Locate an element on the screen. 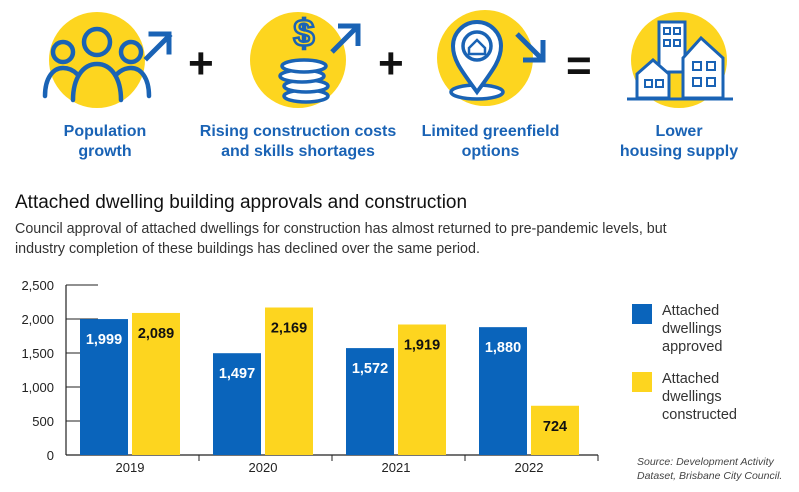 This screenshot has height=492, width=799. houses-icon is located at coordinates (680, 60).